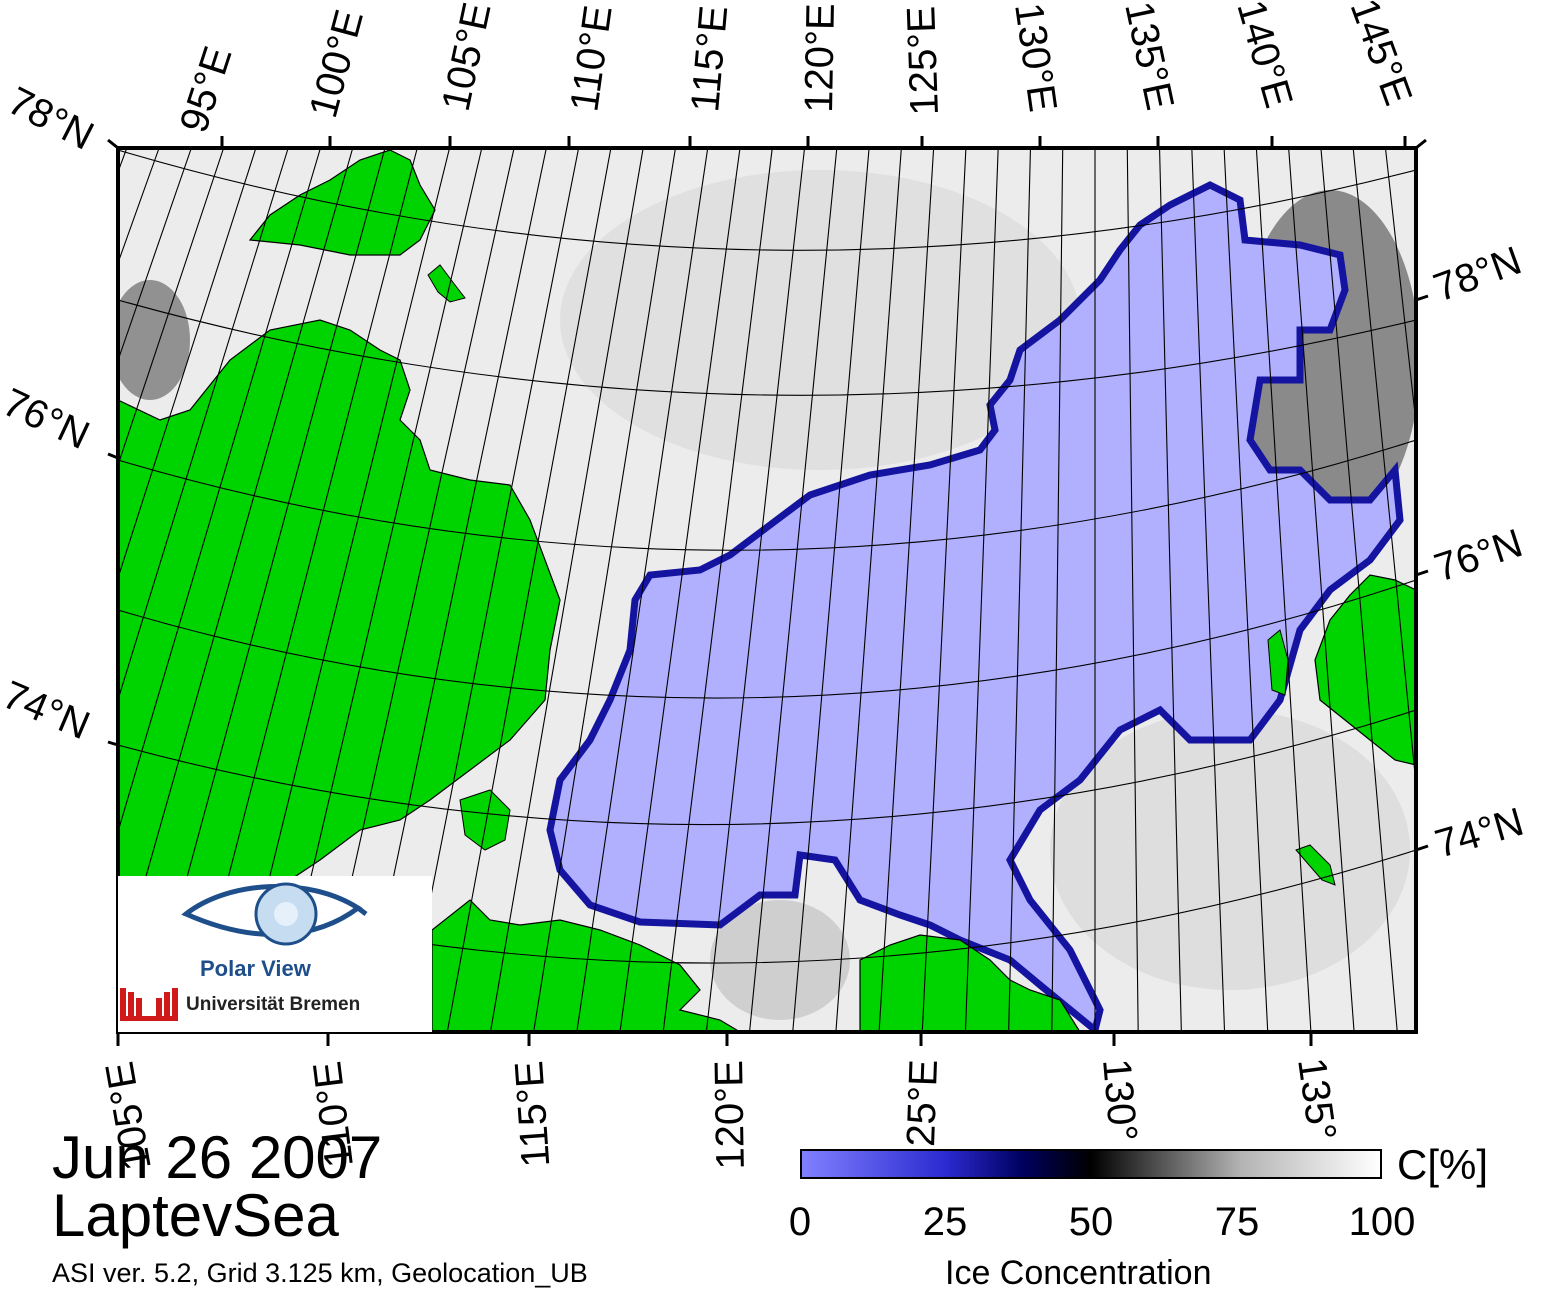 This screenshot has width=1541, height=1292. Describe the element at coordinates (446, 283) in the screenshot. I see `land-island-small` at that location.